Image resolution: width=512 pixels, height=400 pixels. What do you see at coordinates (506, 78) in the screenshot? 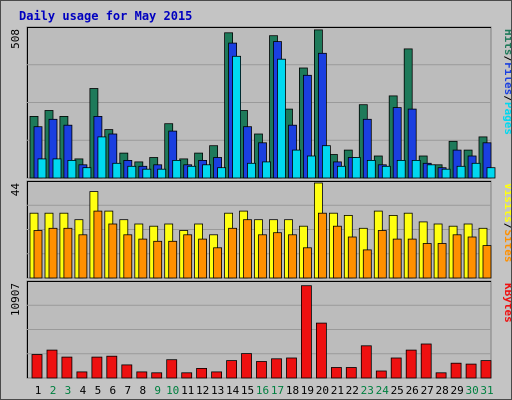
I see `legend-files: Files` at bounding box center [506, 78].